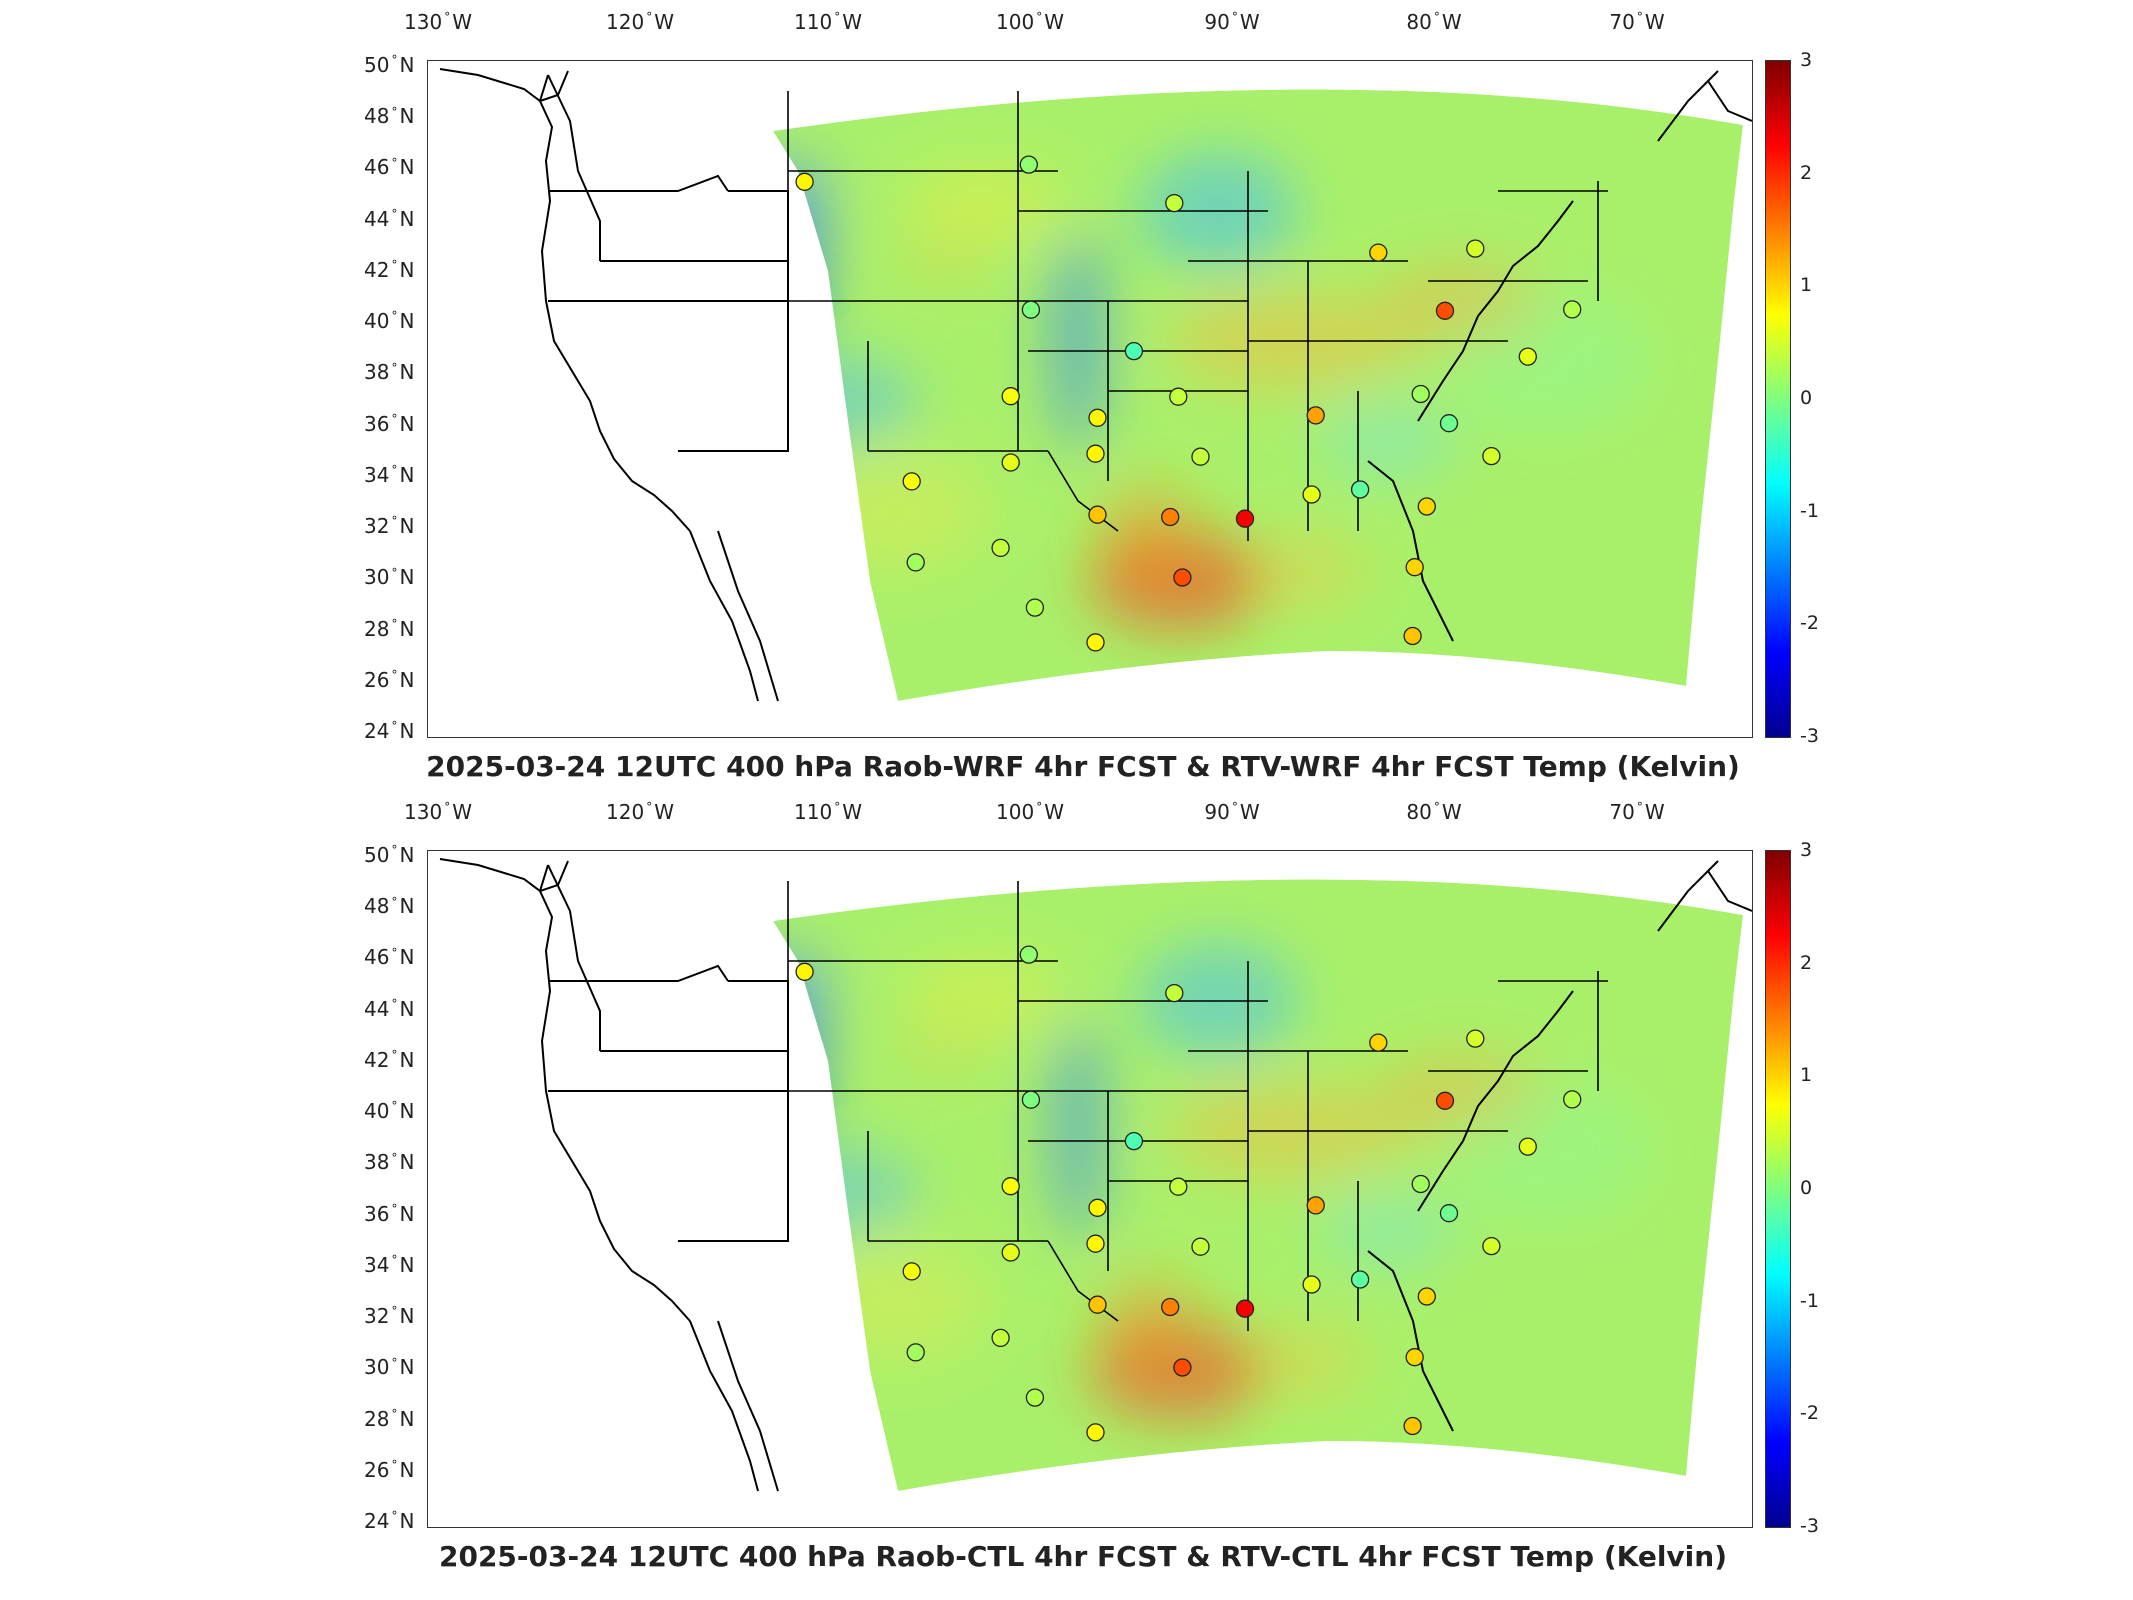 The width and height of the screenshot is (2133, 1600). Describe the element at coordinates (377, 423) in the screenshot. I see `label-degrees: 36` at that location.